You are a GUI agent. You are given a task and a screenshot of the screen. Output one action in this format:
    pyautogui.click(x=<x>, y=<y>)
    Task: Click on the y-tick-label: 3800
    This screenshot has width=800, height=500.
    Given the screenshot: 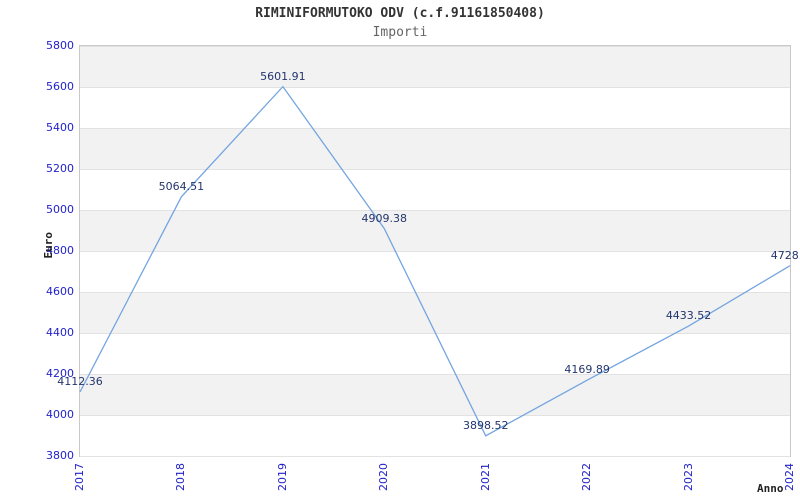 What is the action you would take?
    pyautogui.click(x=60, y=455)
    